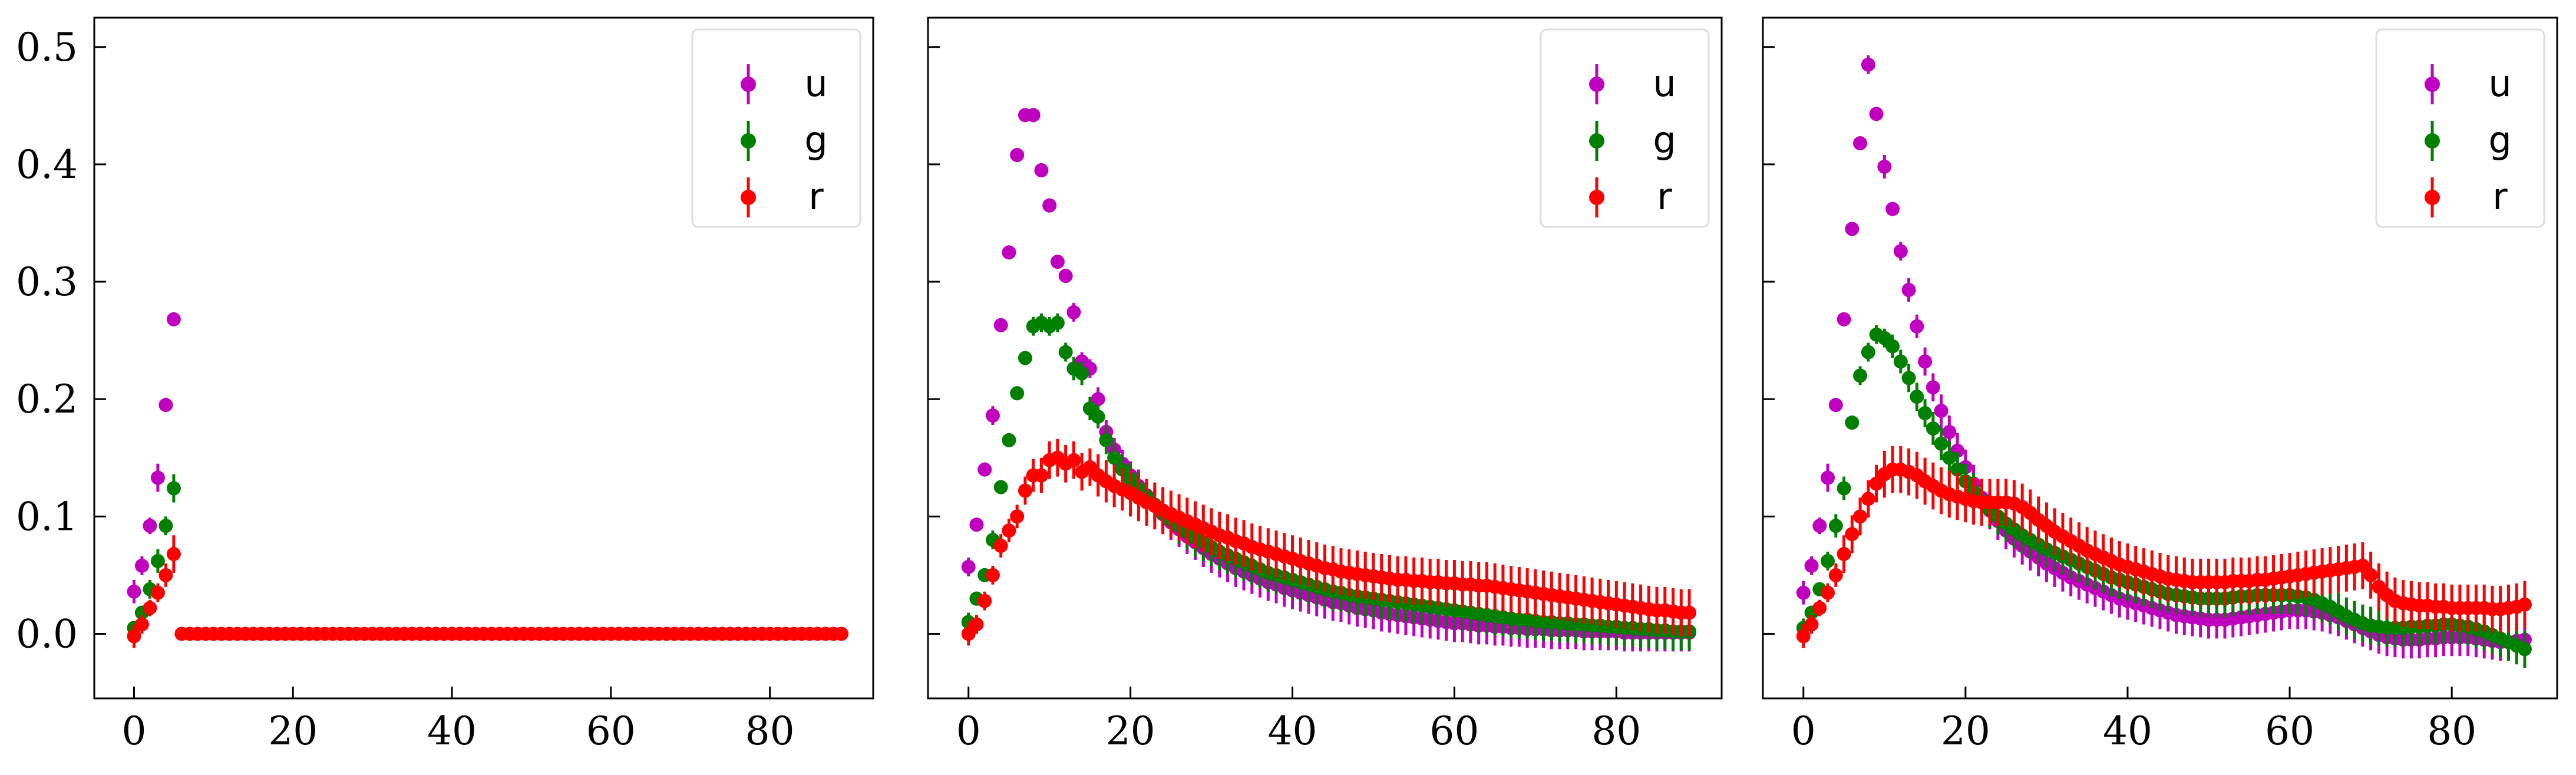 Image resolution: width=2576 pixels, height=775 pixels. I want to click on y-tick-label: 0.1, so click(47, 516).